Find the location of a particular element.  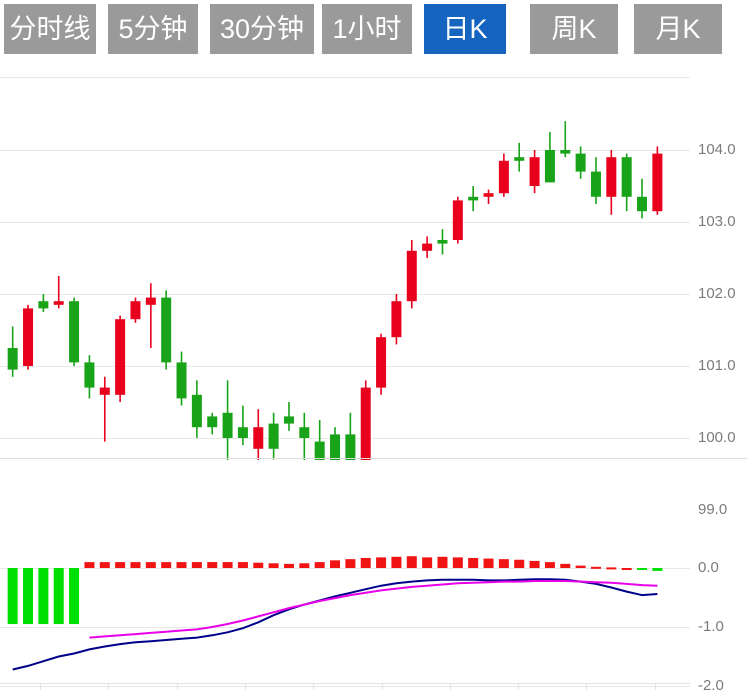

tab-label: 日K is located at coordinates (465, 29).